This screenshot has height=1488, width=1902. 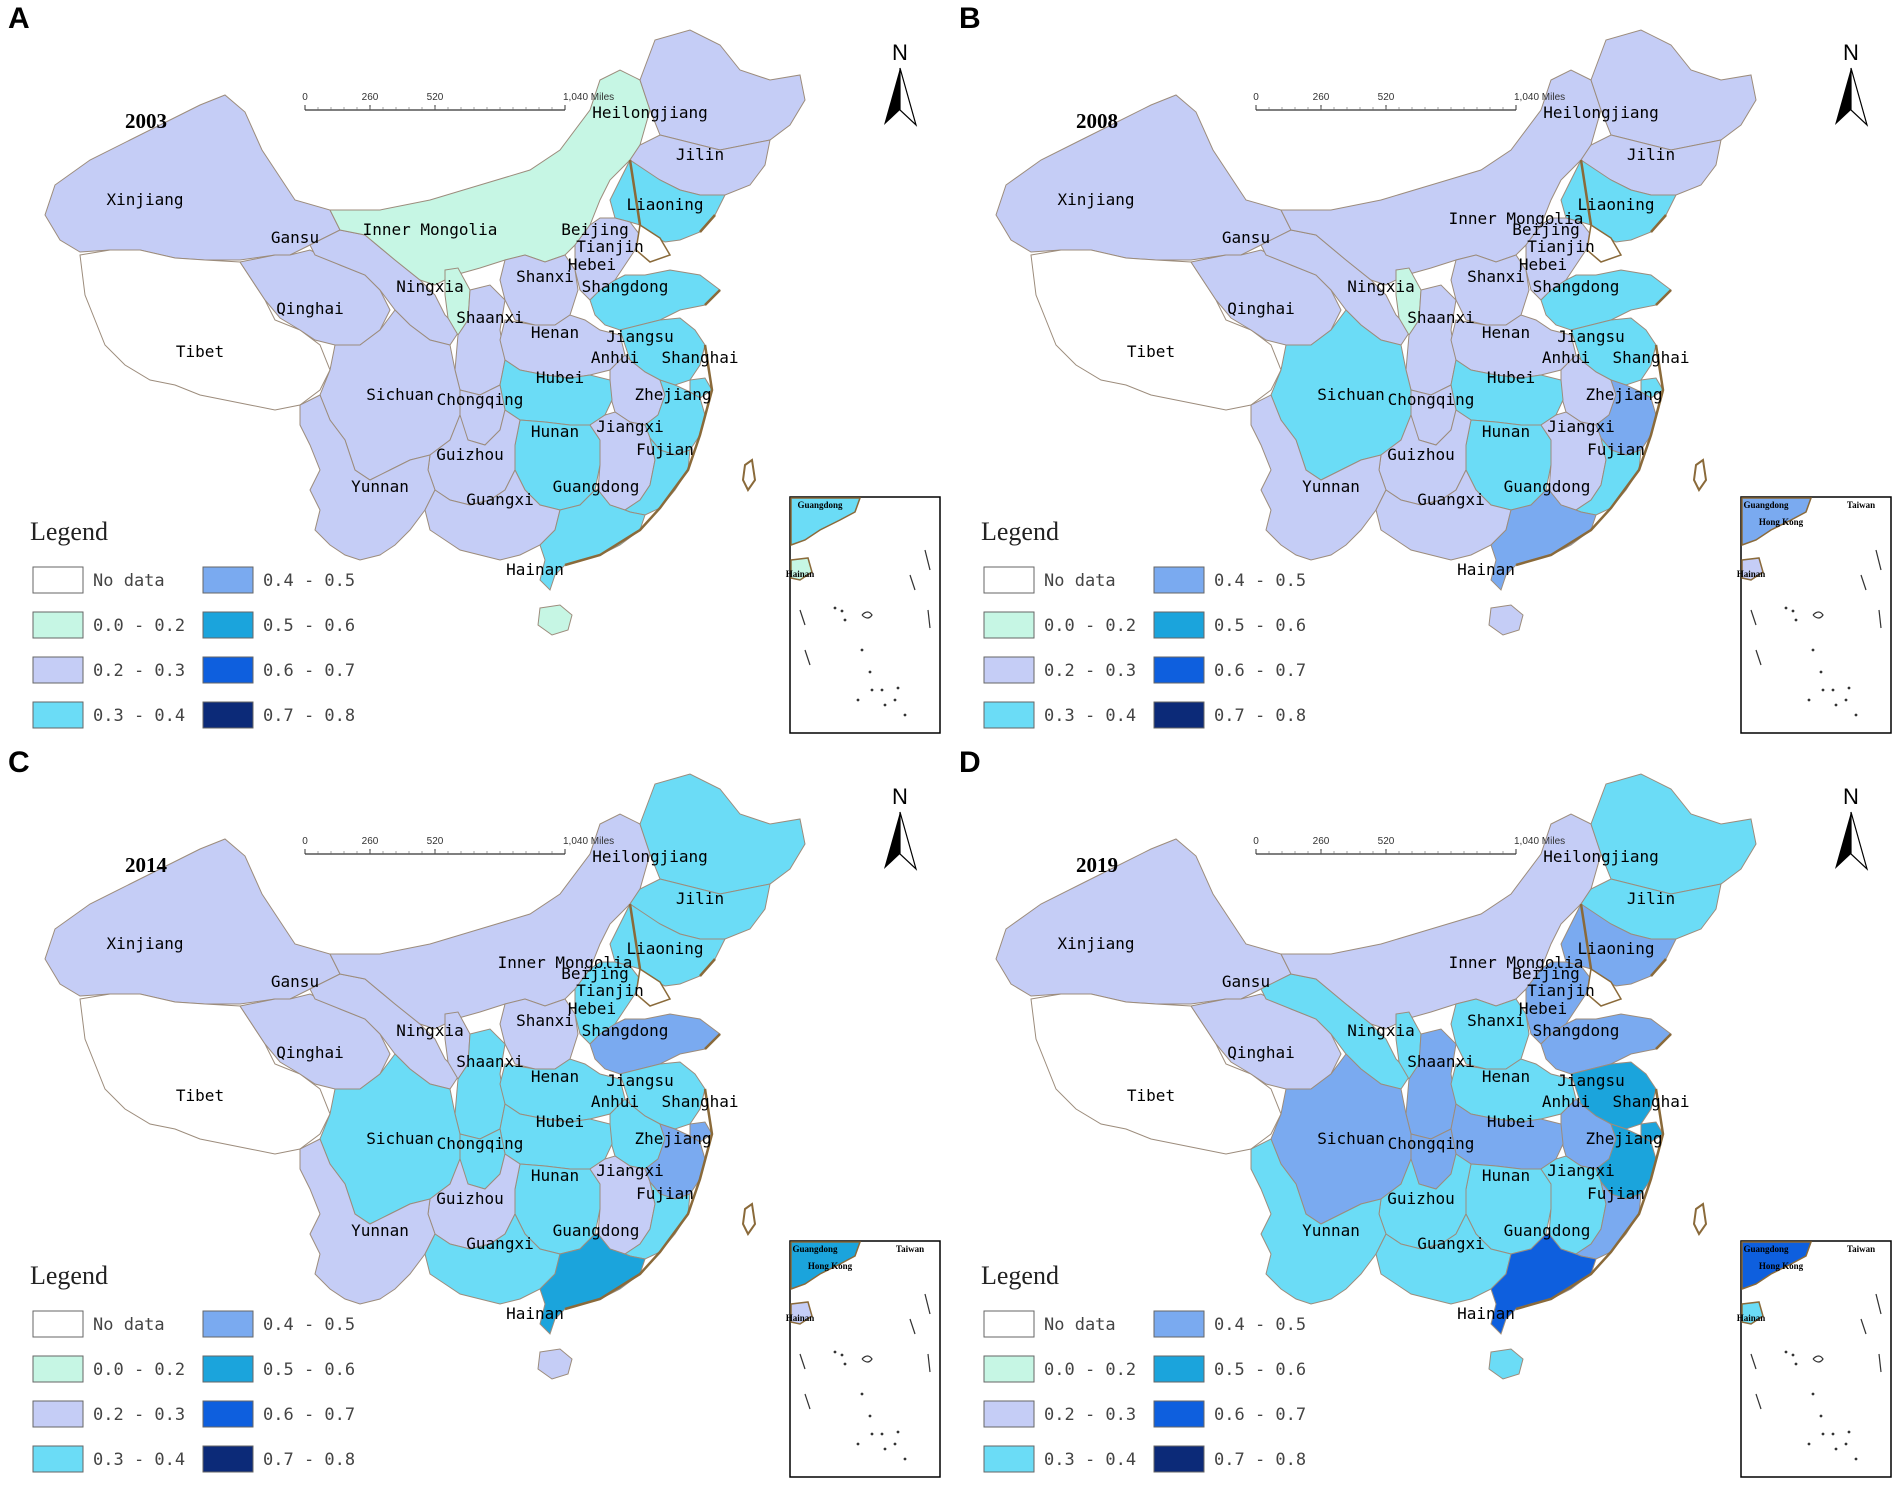 What do you see at coordinates (1266, 297) in the screenshot?
I see `province-qinghai` at bounding box center [1266, 297].